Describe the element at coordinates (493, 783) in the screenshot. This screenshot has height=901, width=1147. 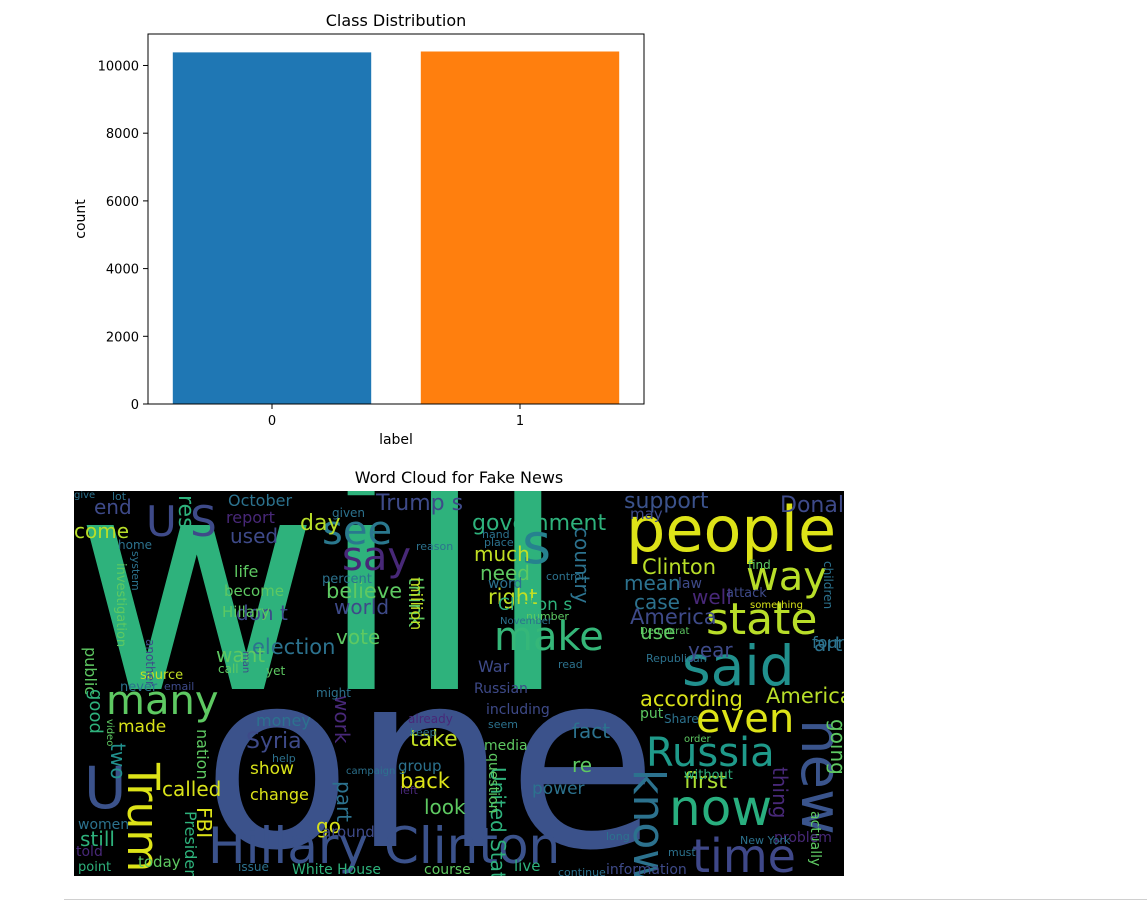
I see `cloud-word: question` at that location.